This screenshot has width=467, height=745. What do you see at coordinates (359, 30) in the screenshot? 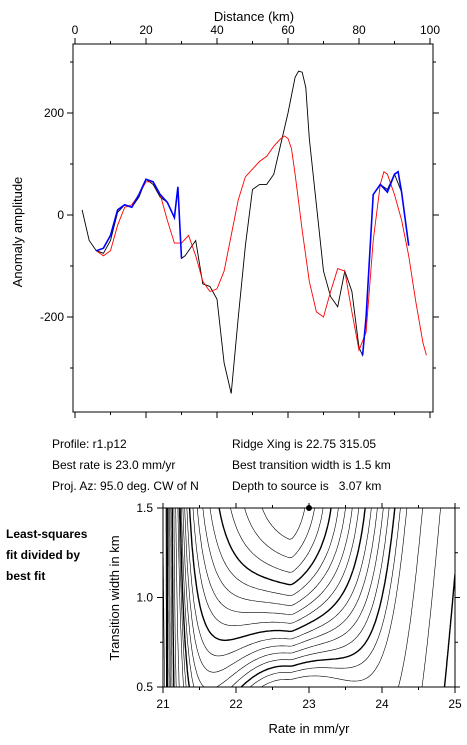
I see `x-tick-label: 80` at bounding box center [359, 30].